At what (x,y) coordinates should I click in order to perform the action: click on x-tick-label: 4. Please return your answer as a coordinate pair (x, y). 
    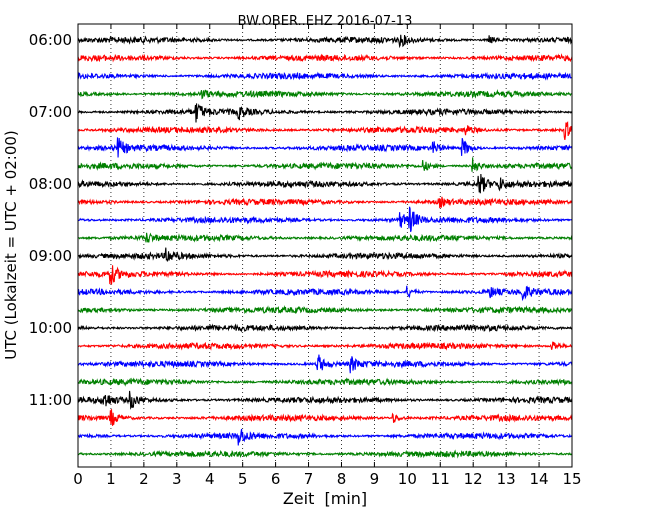
    Looking at the image, I should click on (210, 479).